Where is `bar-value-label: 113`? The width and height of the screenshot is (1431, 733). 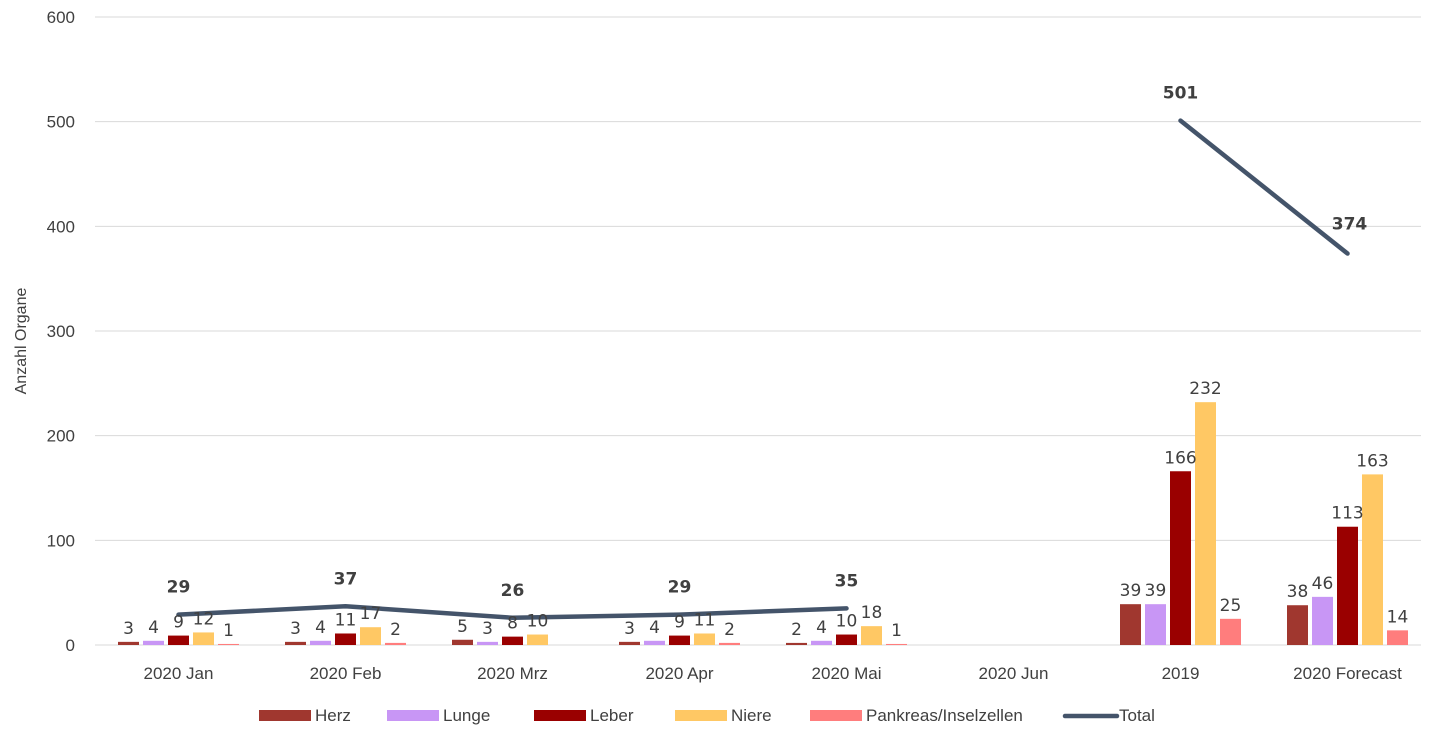 bar-value-label: 113 is located at coordinates (1347, 514).